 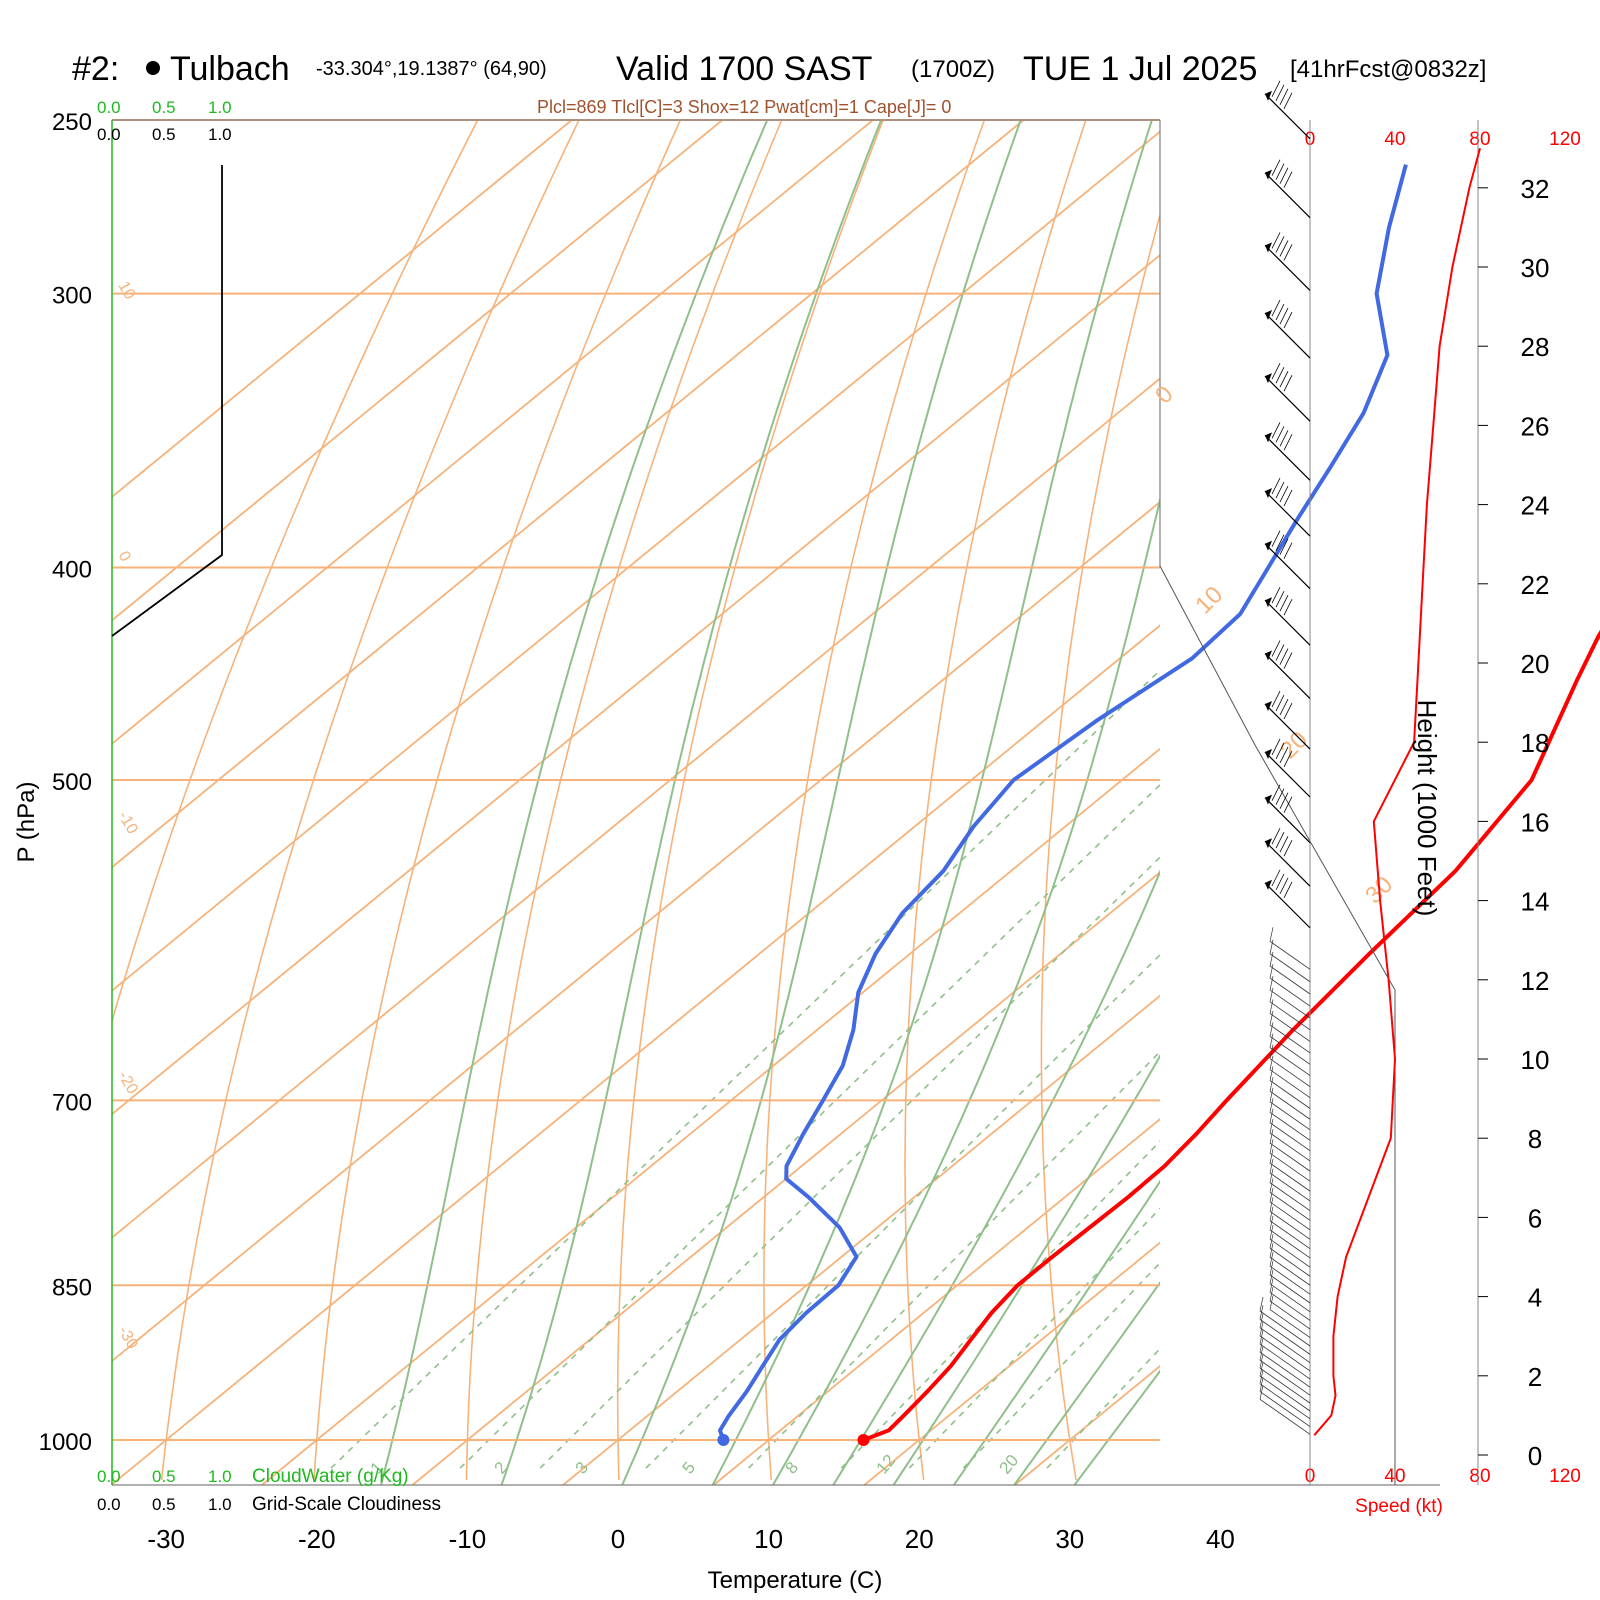 I want to click on cloudiness-label: Grid-Scale Cloudiness, so click(x=346, y=1504).